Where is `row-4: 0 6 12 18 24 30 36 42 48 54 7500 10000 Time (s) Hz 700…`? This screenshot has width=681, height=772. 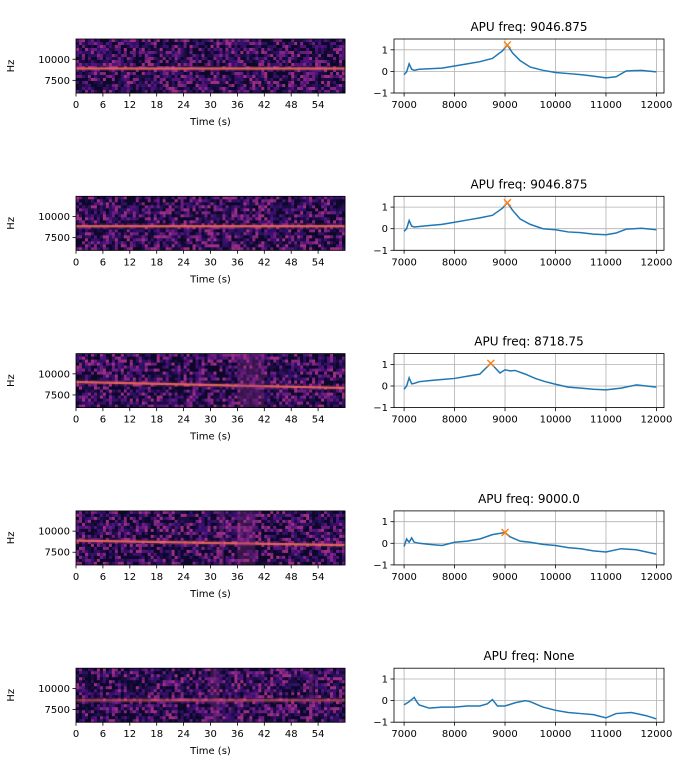 row-4: 0 6 12 18 24 30 36 42 48 54 7500 10000 Time (s) Hz 700… is located at coordinates (339, 546).